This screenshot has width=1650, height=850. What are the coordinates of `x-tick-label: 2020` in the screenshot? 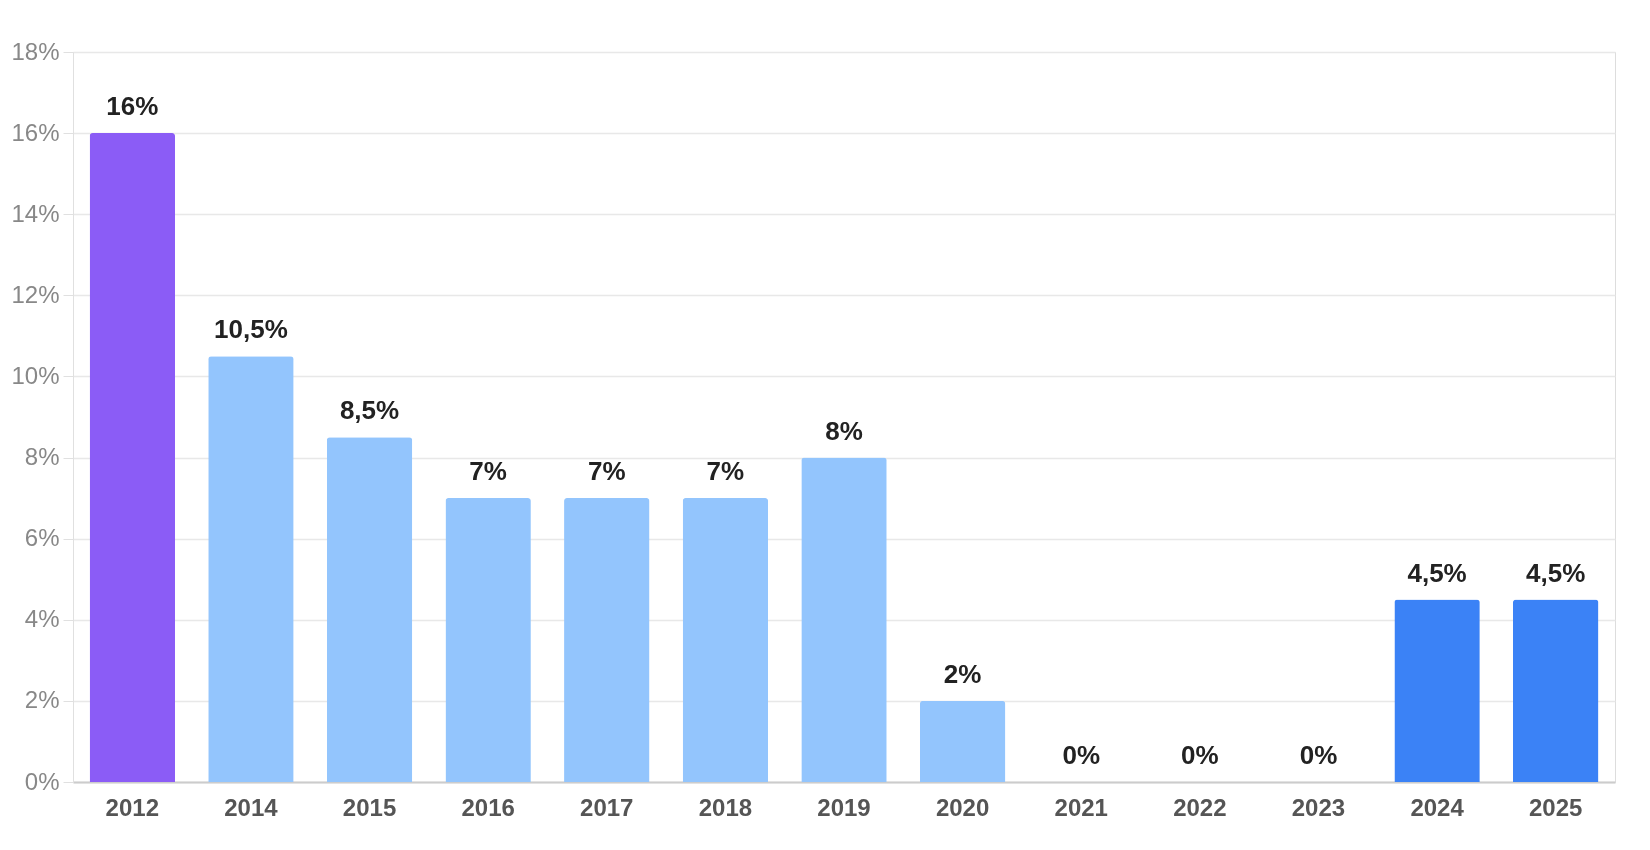 It's located at (962, 807).